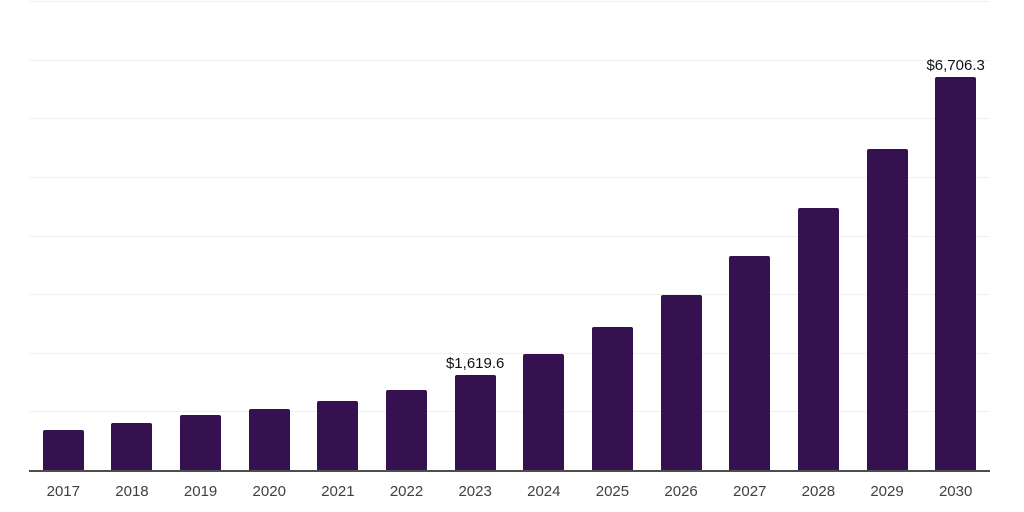 Image resolution: width=1024 pixels, height=512 pixels. Describe the element at coordinates (269, 491) in the screenshot. I see `x-axis-label: 2020` at that location.